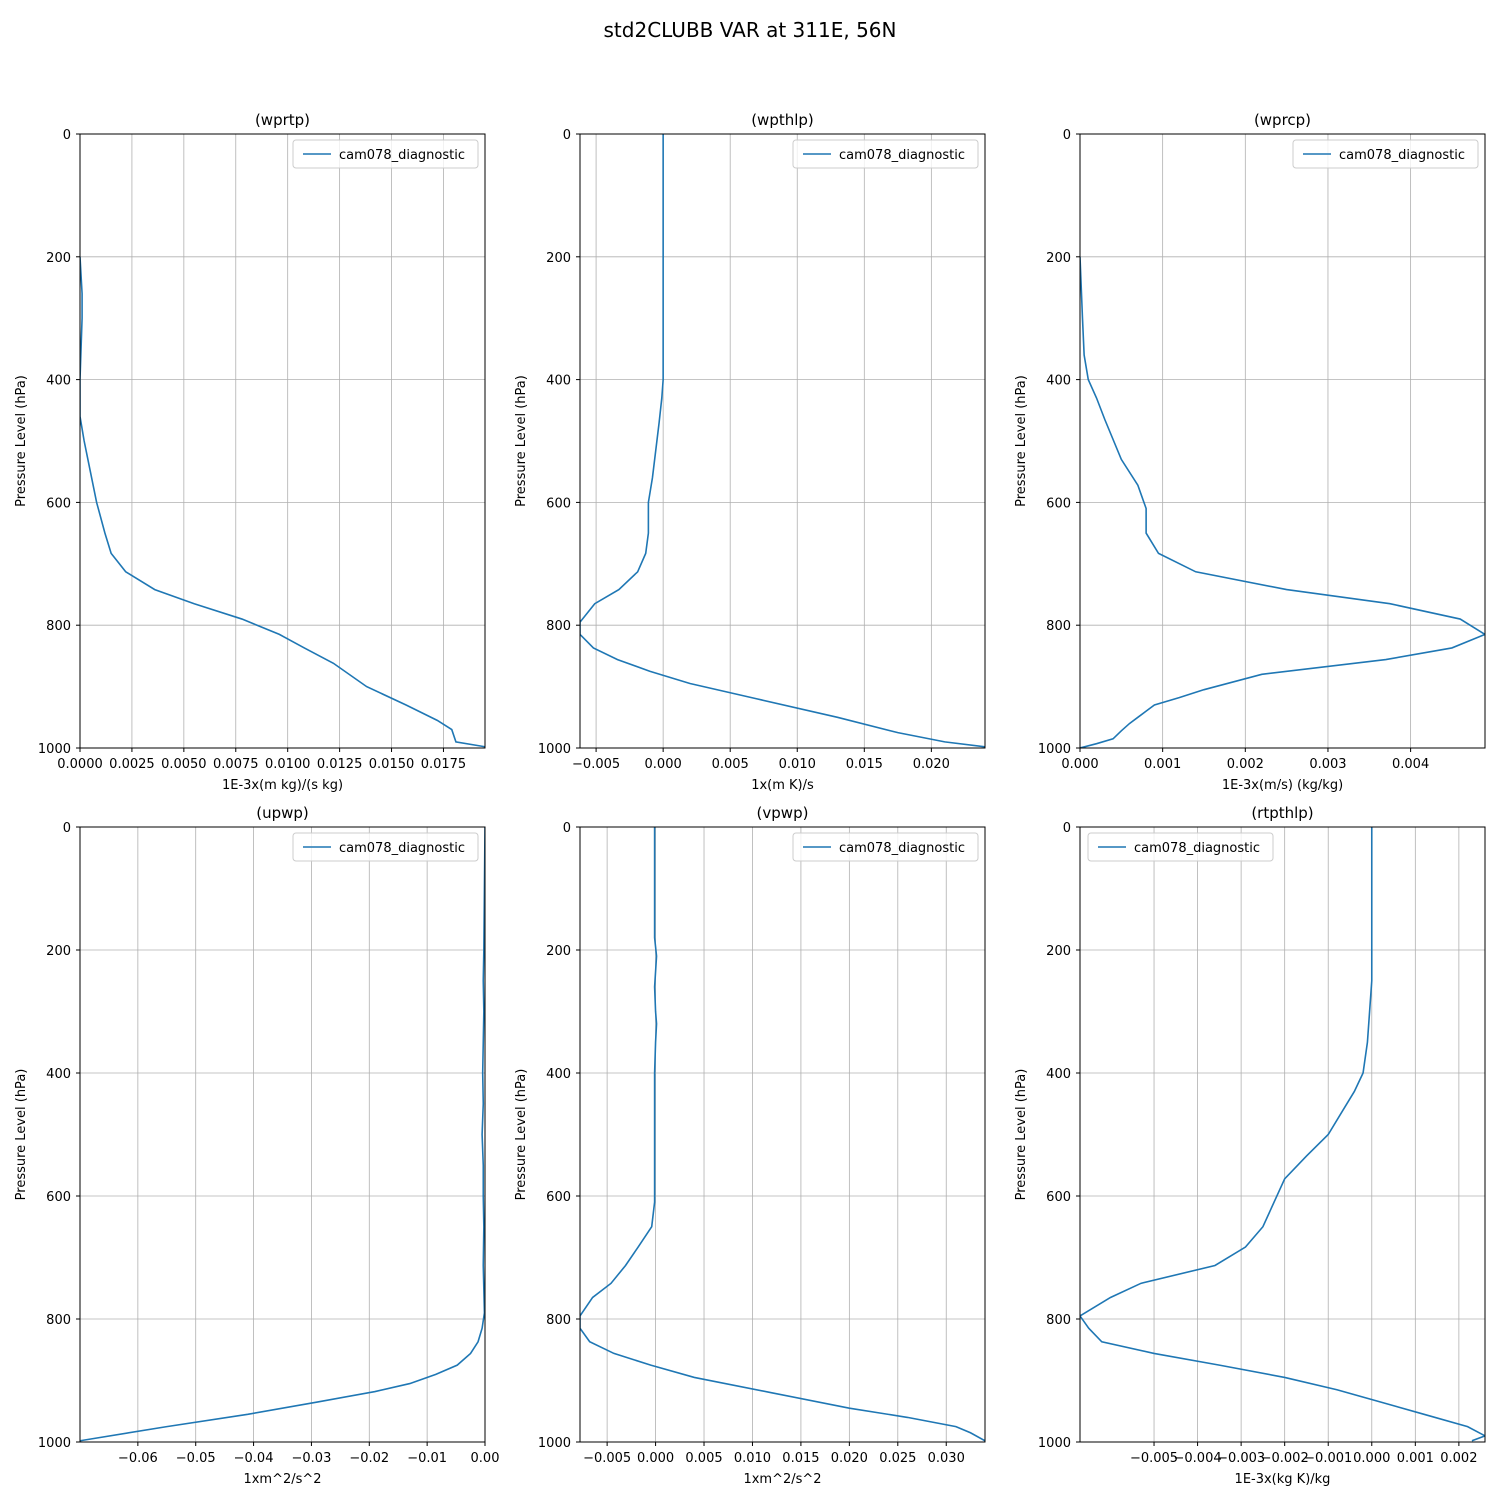  I want to click on x-tick-label: 0.003, so click(1327, 764).